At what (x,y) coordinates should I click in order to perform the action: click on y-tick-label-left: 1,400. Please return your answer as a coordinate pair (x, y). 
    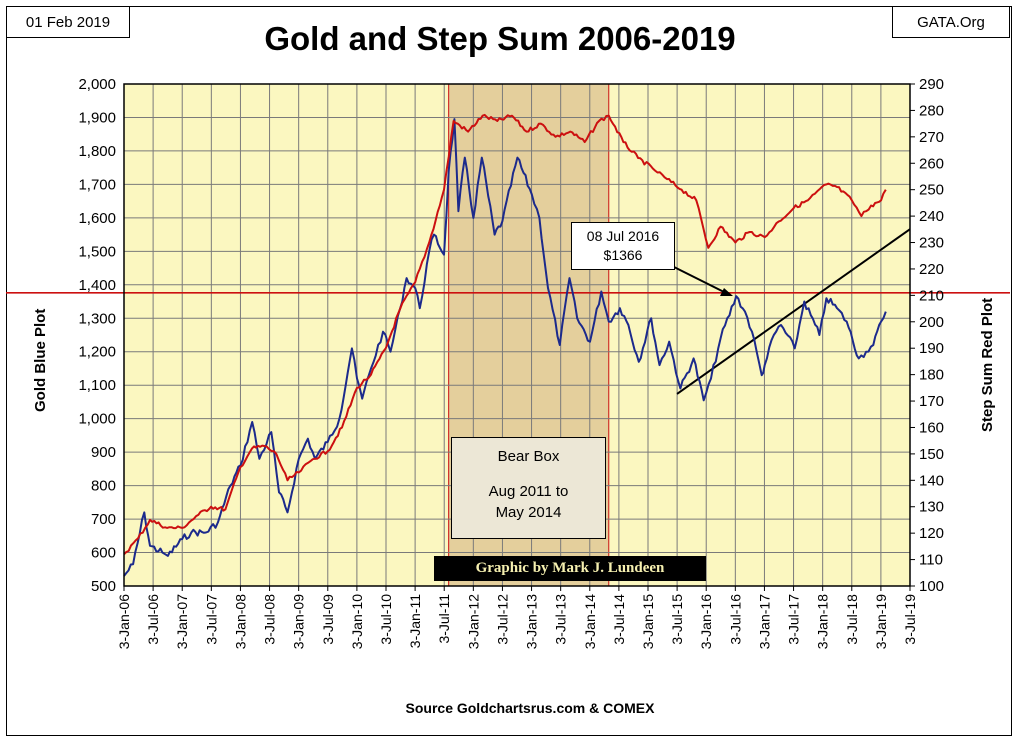
    Looking at the image, I should click on (97, 285).